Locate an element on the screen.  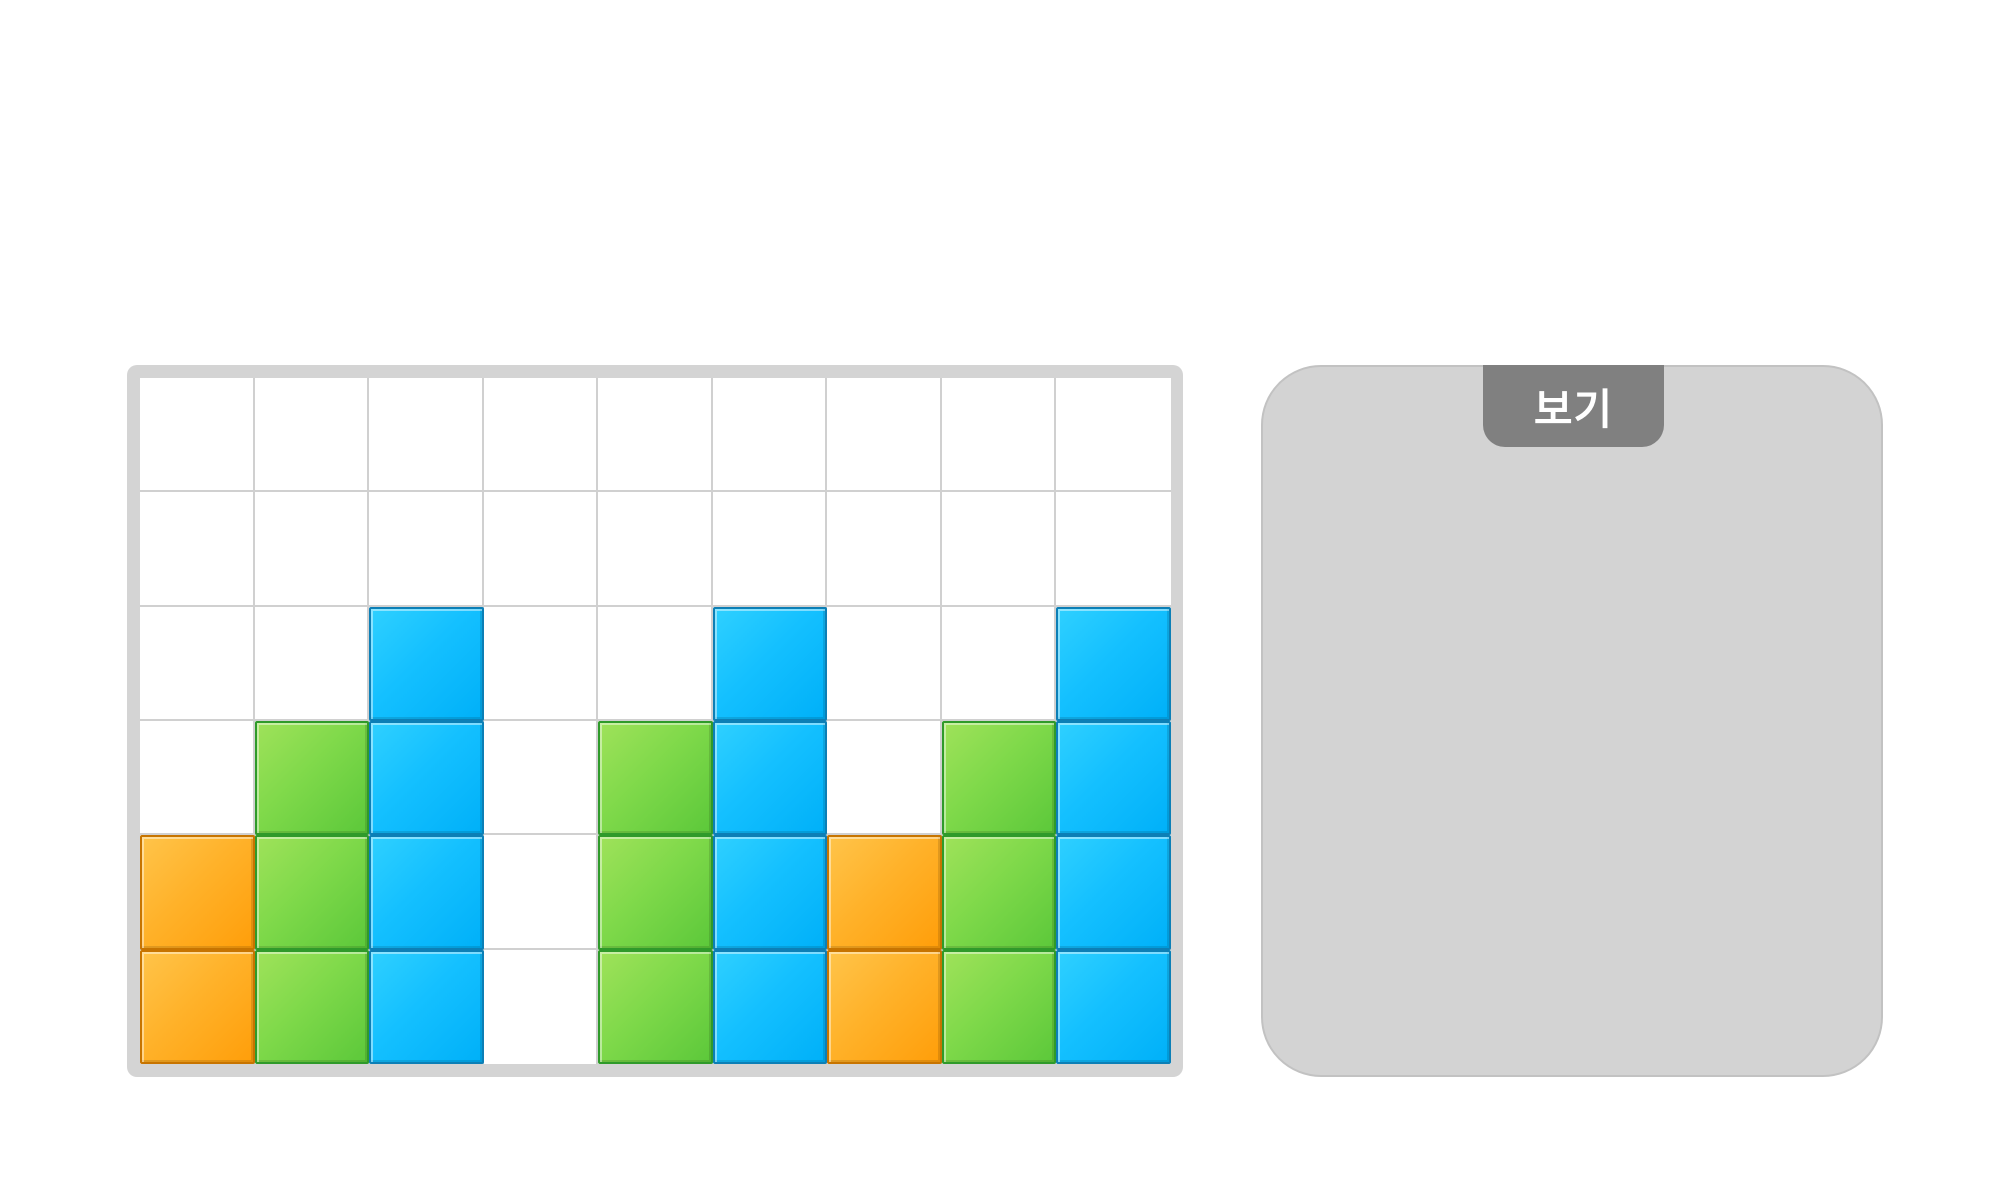
example-tab-label: 보기 is located at coordinates (1573, 406).